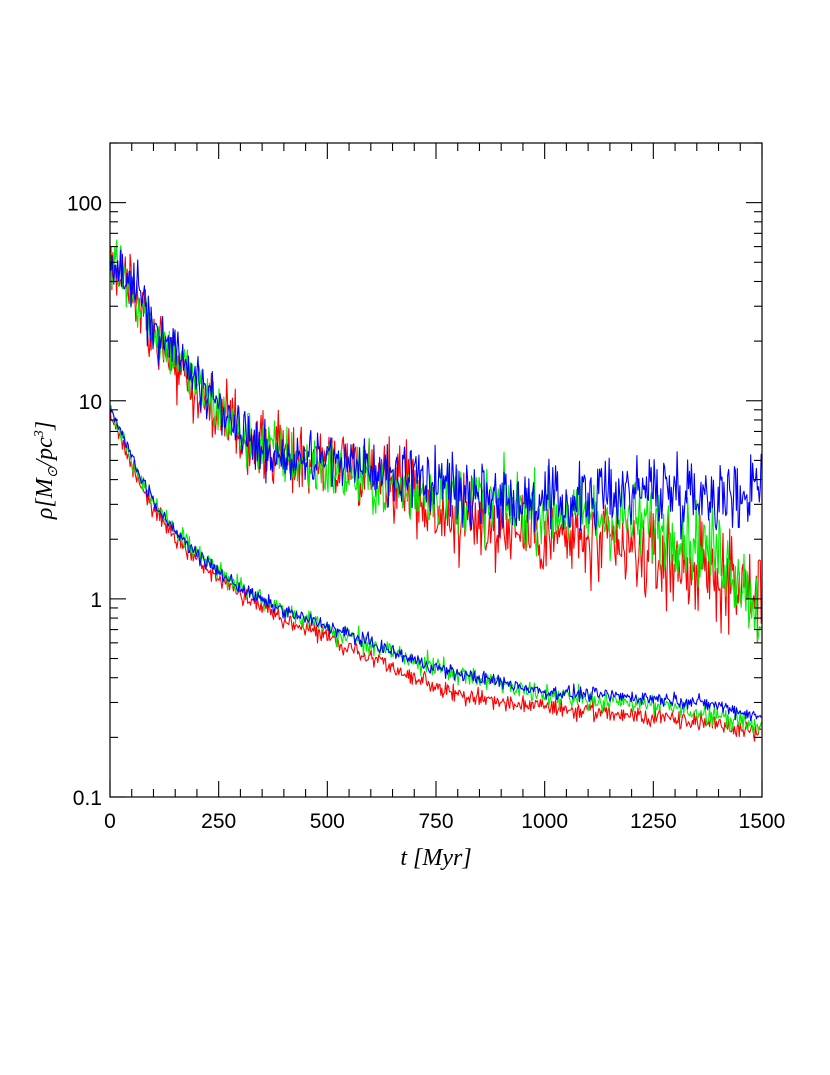  Describe the element at coordinates (45, 491) in the screenshot. I see `y-label-open: [M` at that location.